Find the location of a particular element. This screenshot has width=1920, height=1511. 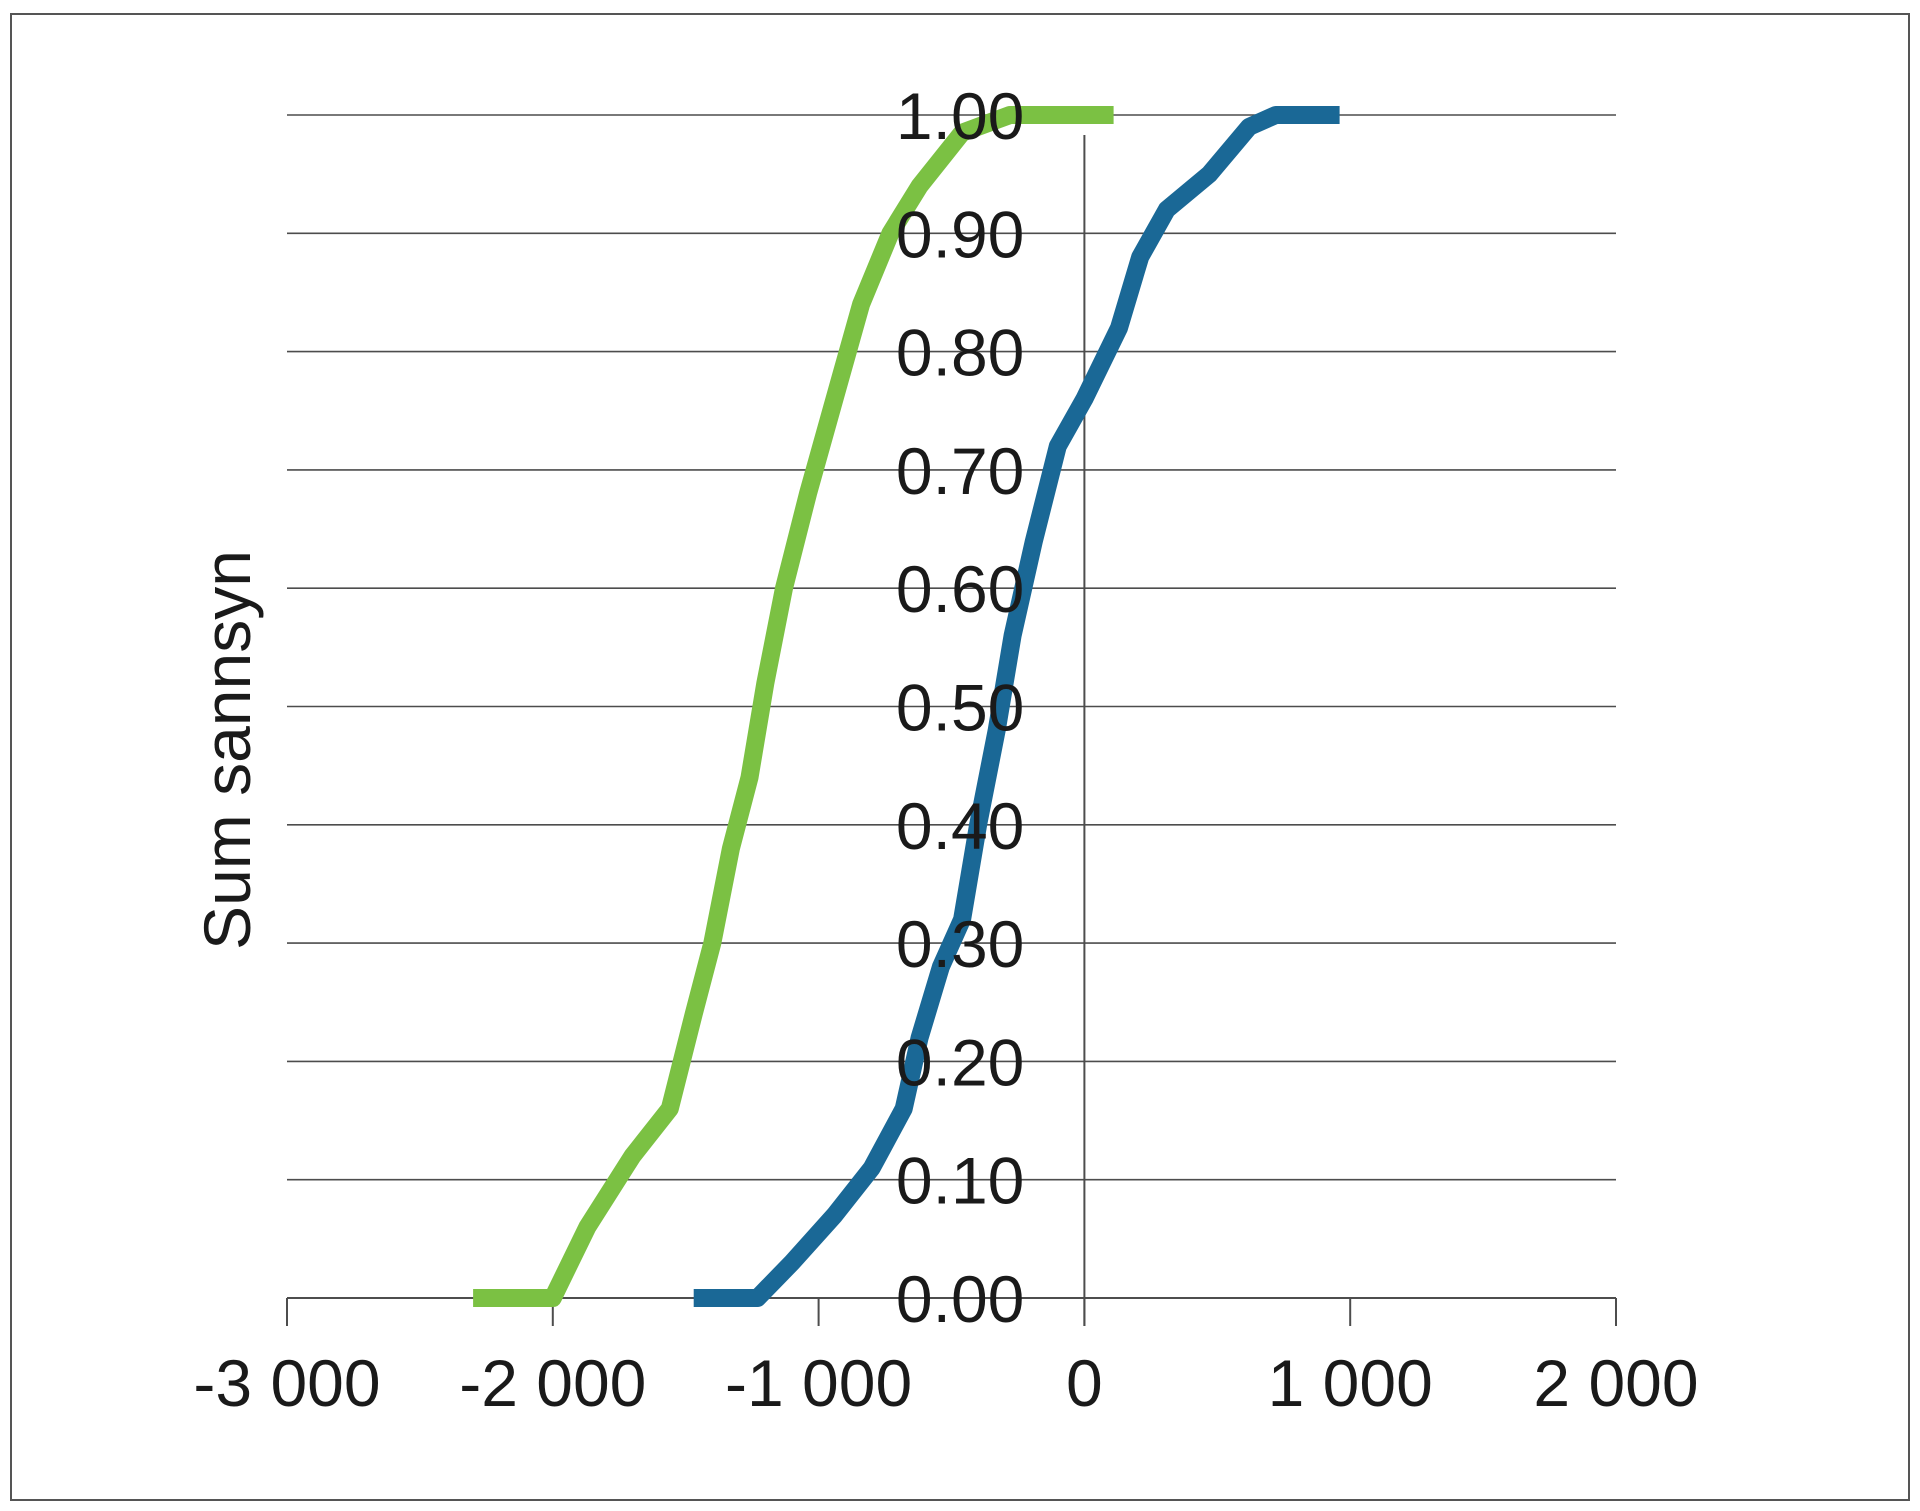

y-tick-label: 0.50 is located at coordinates (960, 708).